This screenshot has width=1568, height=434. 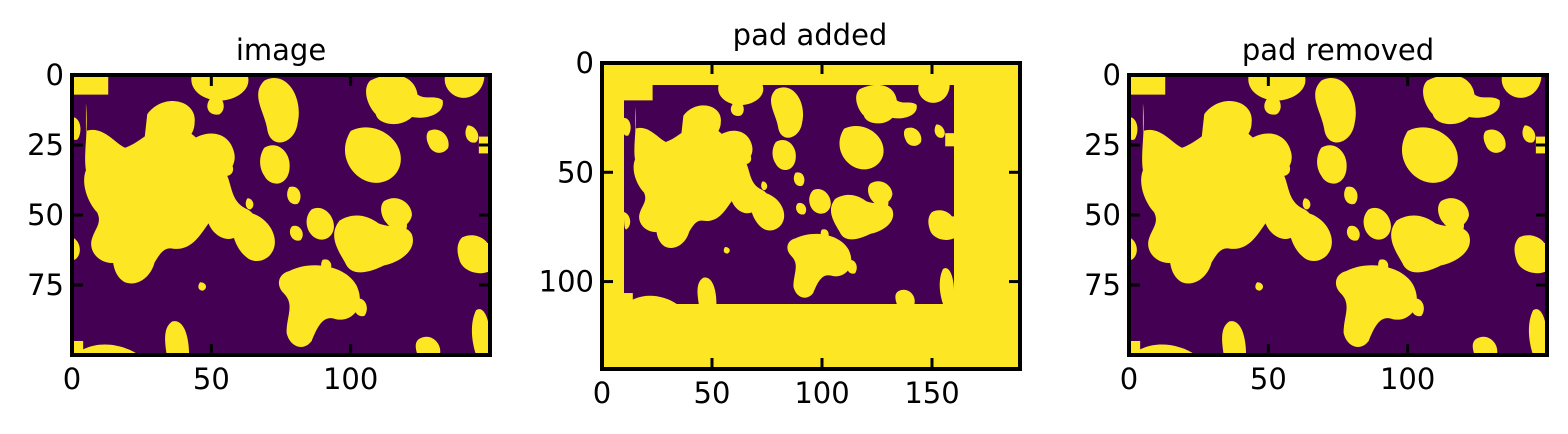 What do you see at coordinates (810, 35) in the screenshot?
I see `panel-title: pad added` at bounding box center [810, 35].